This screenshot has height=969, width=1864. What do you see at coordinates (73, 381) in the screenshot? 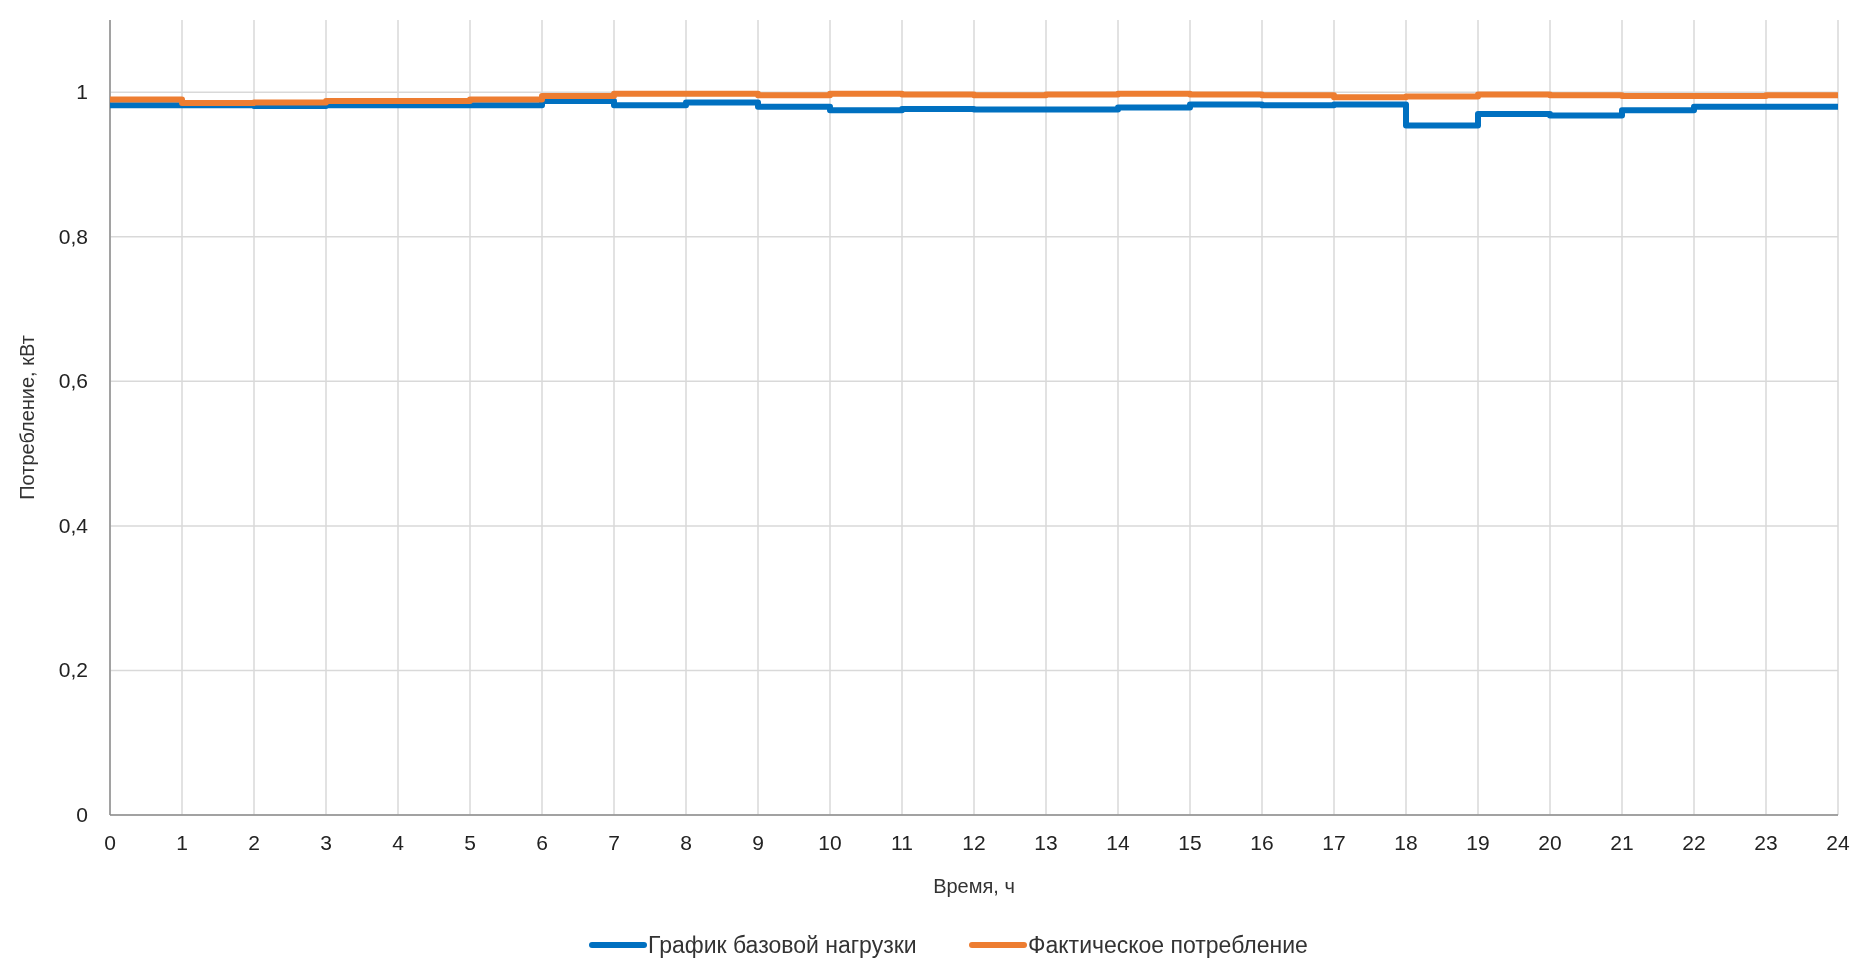
I see `y-tick-label: 0,6` at bounding box center [73, 381].